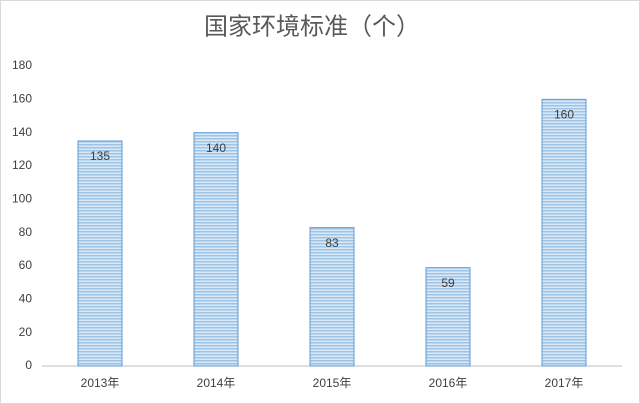 The height and width of the screenshot is (404, 640). I want to click on chart-title: 国家环境标准（个）, so click(312, 27).